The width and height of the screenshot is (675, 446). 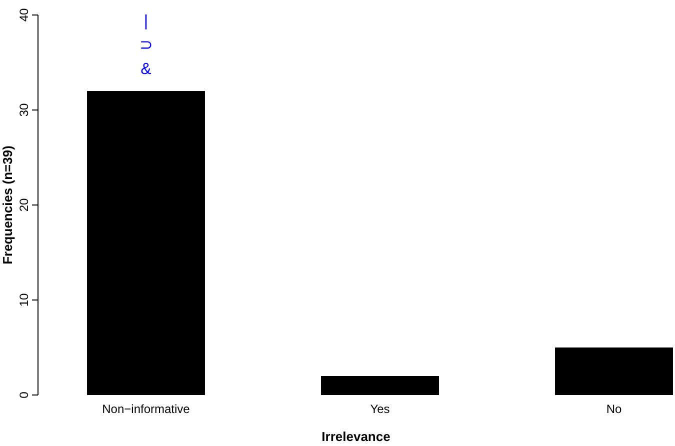 What do you see at coordinates (24, 110) in the screenshot?
I see `y-tick-label: 30` at bounding box center [24, 110].